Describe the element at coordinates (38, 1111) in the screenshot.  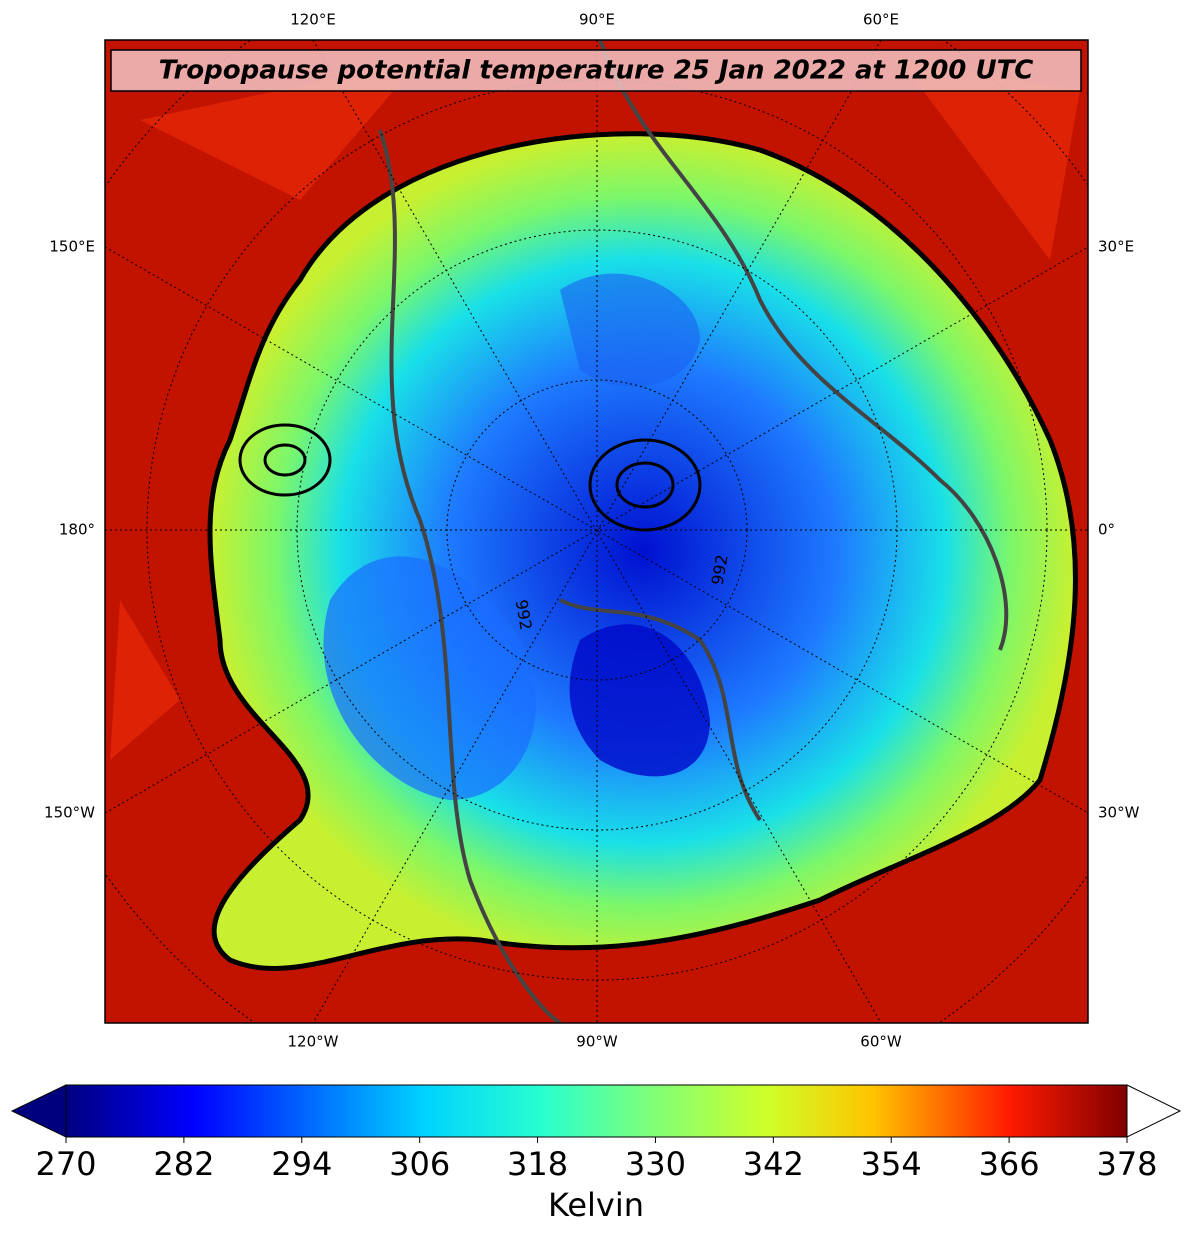
I see `colorbar-extend-low` at that location.